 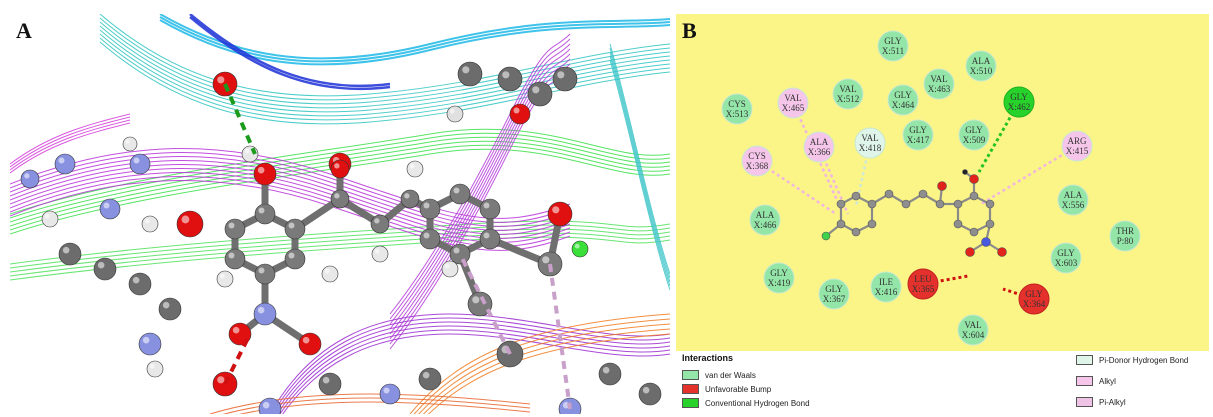 I want to click on legend-item-pi-donor-hydrogen-bond: Pi-Donor Hydrogen Bond, so click(x=1132, y=360).